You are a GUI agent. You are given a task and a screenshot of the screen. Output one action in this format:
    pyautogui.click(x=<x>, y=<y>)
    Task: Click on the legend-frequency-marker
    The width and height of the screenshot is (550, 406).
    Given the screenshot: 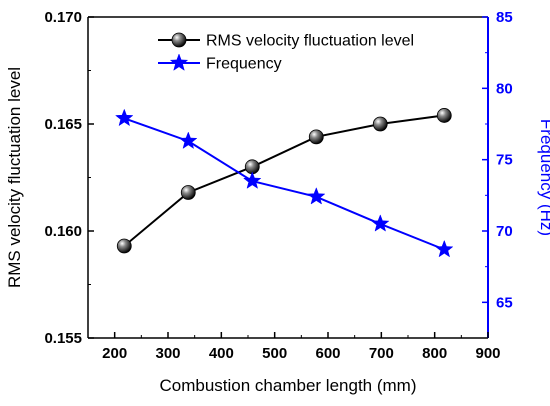 What is the action you would take?
    pyautogui.click(x=179, y=62)
    